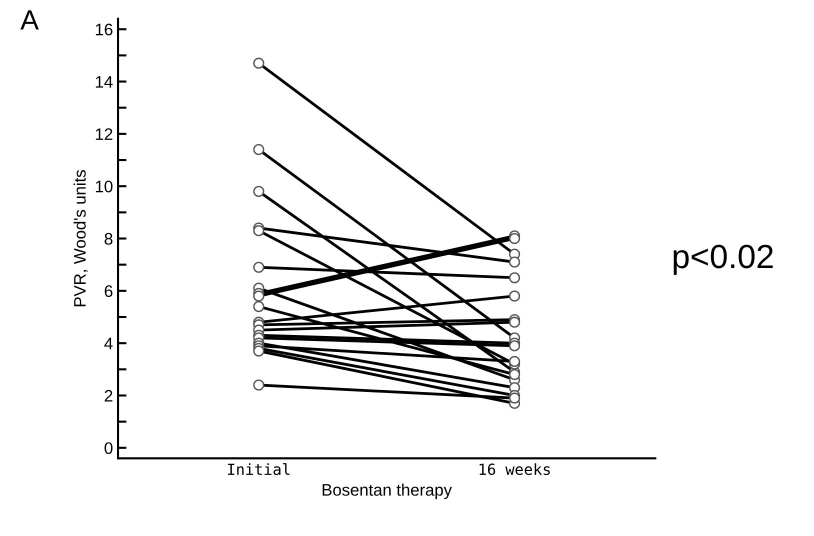  I want to click on text: p<0.02, so click(723, 259).